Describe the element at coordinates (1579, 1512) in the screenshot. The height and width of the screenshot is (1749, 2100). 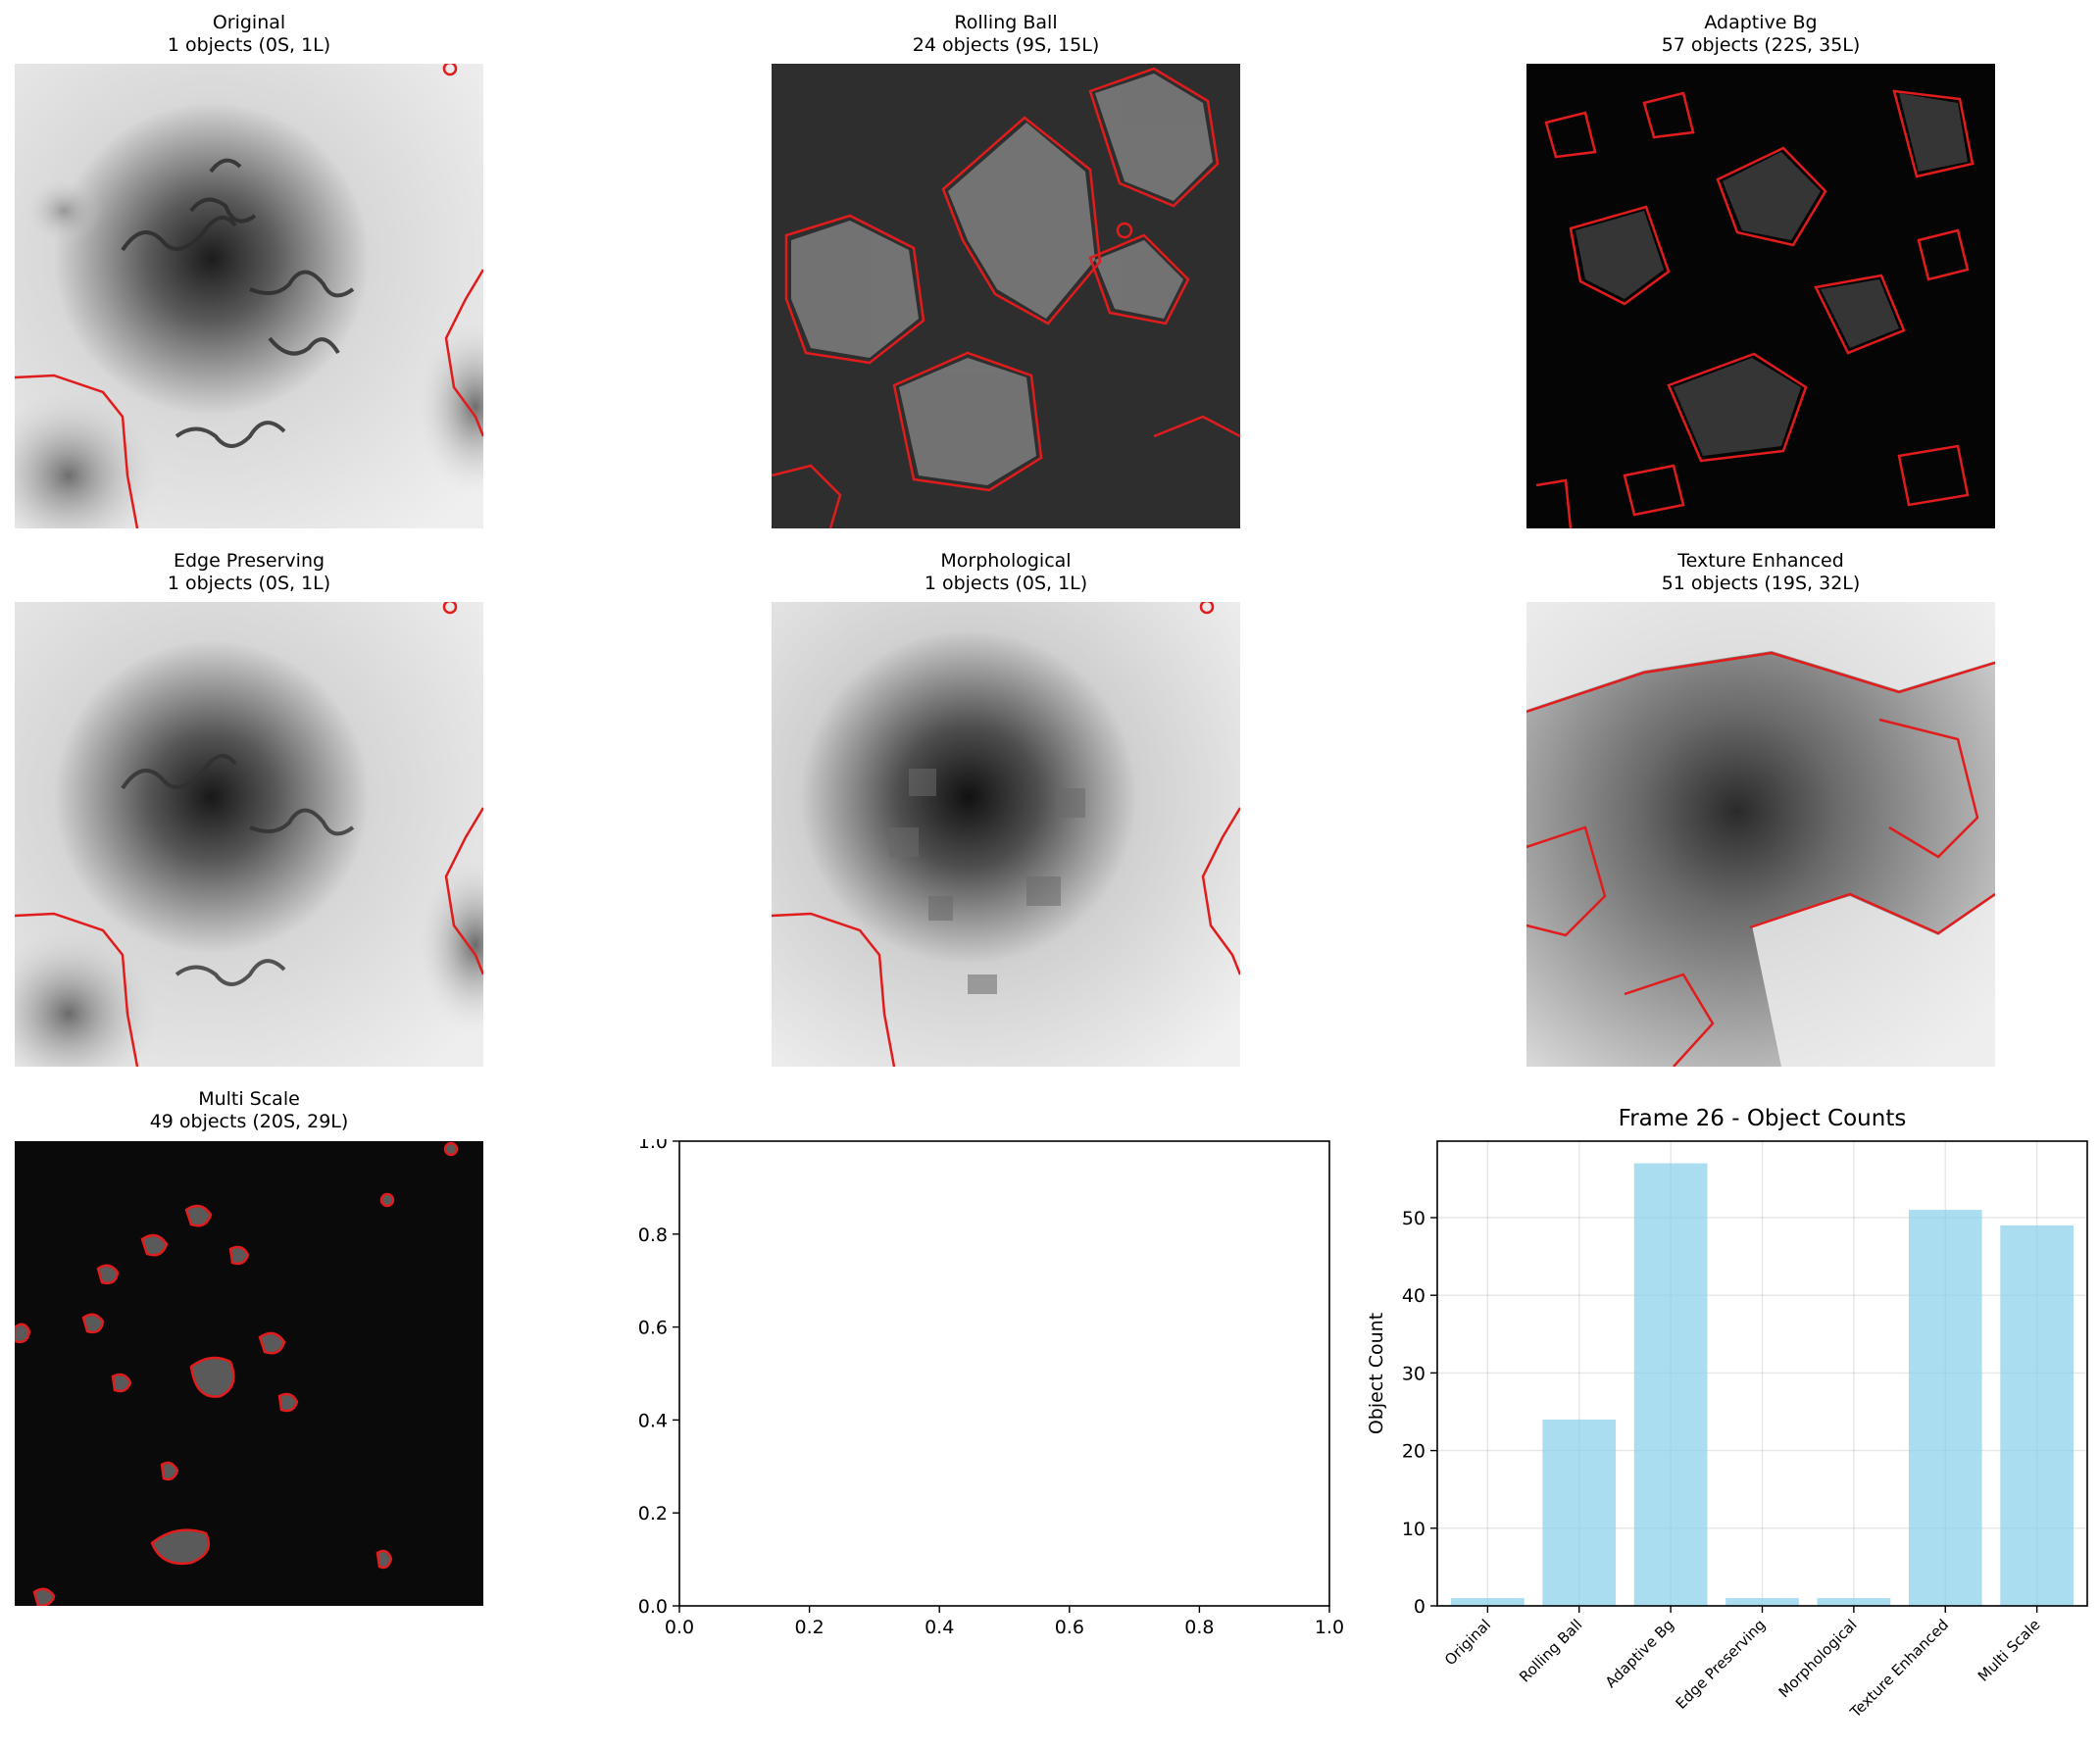
I see `bar-rolling-ball` at that location.